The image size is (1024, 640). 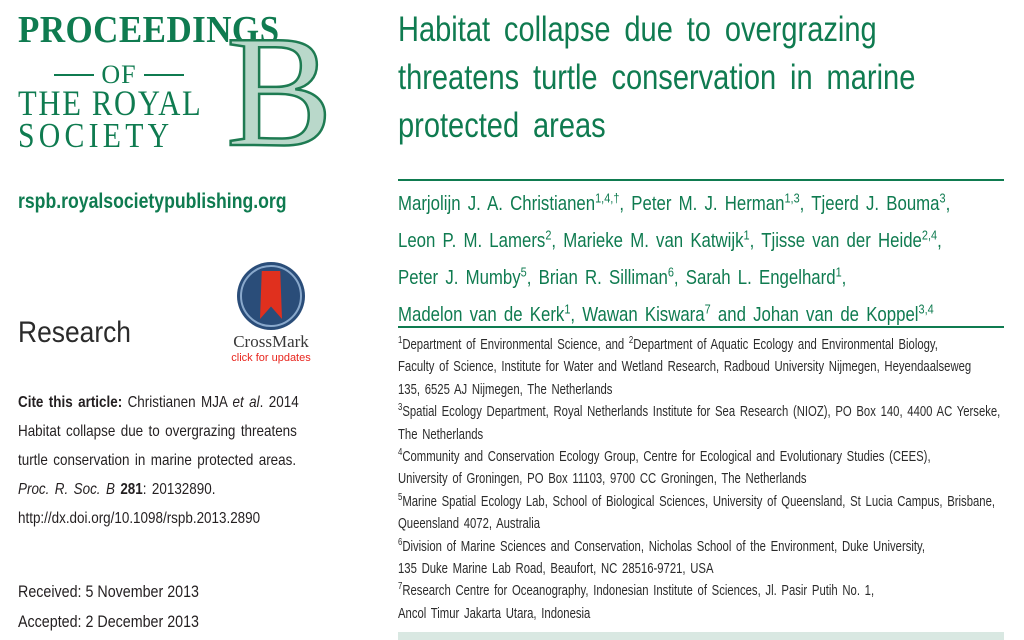 What do you see at coordinates (108, 591) in the screenshot?
I see `received-date: Received: 5 November 2013` at bounding box center [108, 591].